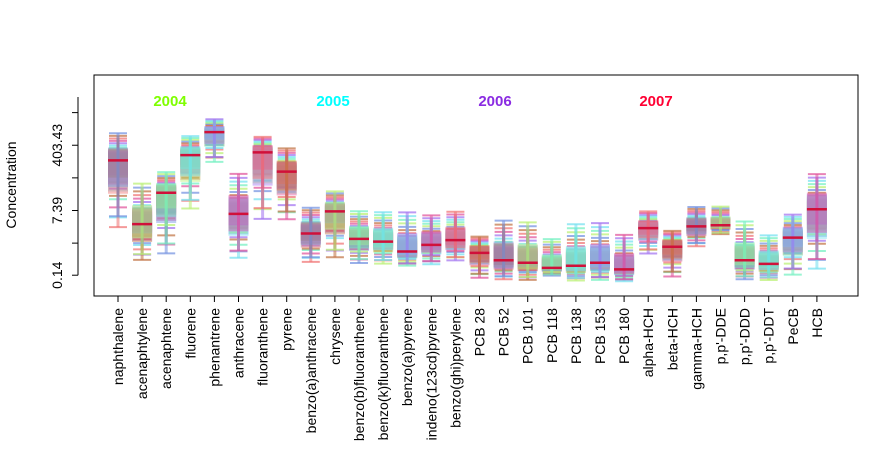  Describe the element at coordinates (359, 374) in the screenshot. I see `x-tick-label: benzo(b)fluoranthene` at that location.